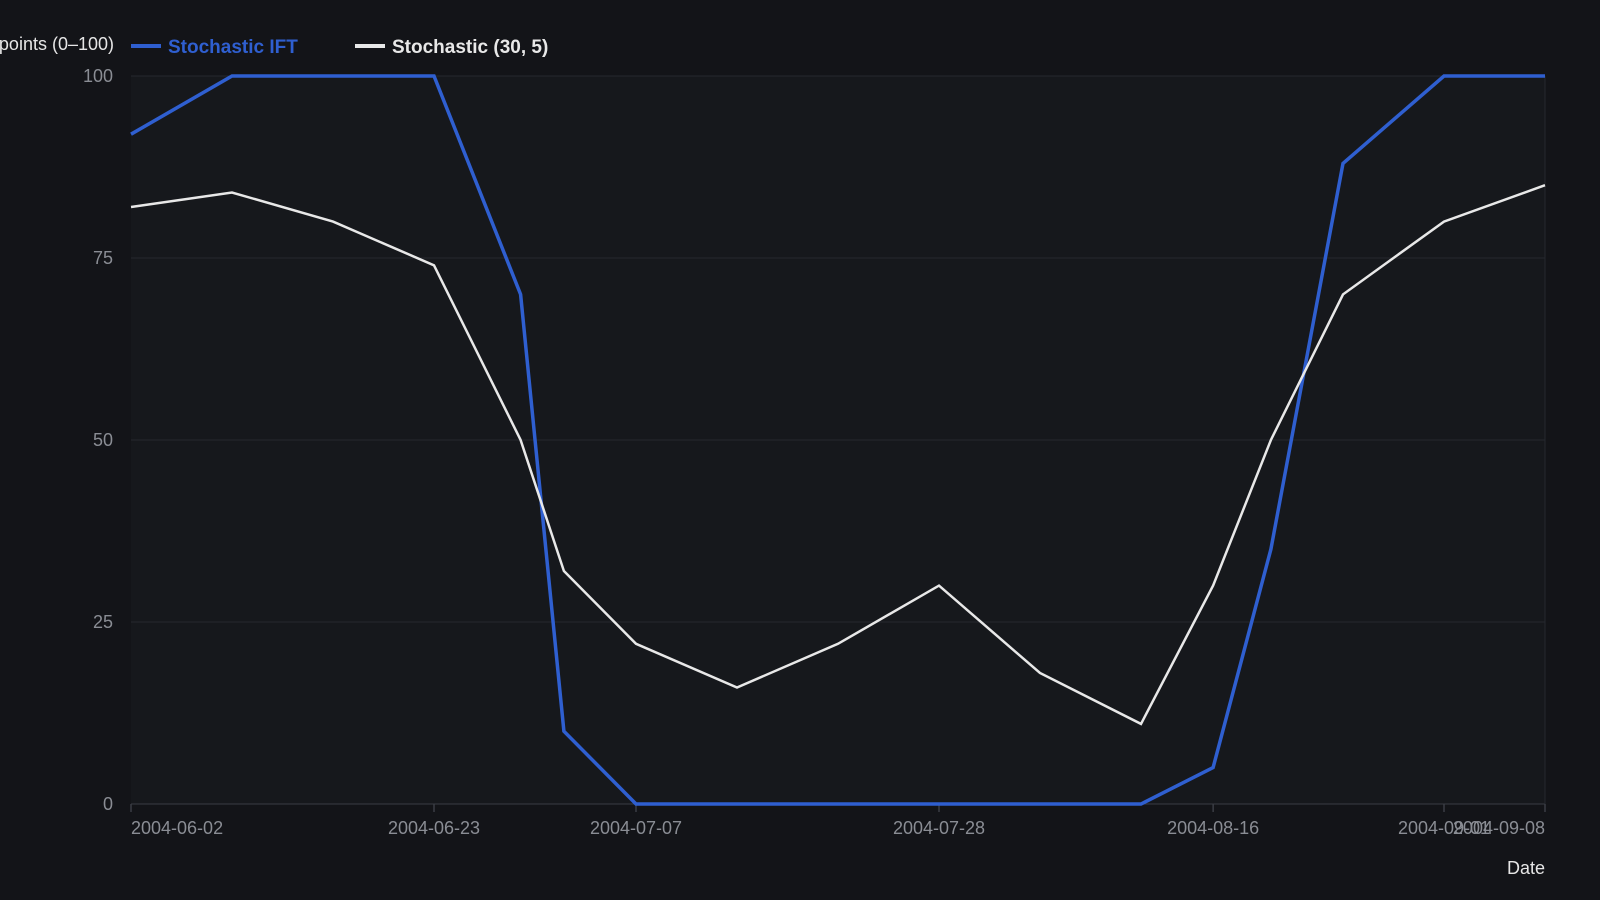 This screenshot has height=900, width=1600. I want to click on x-axis-title: Date, so click(1526, 868).